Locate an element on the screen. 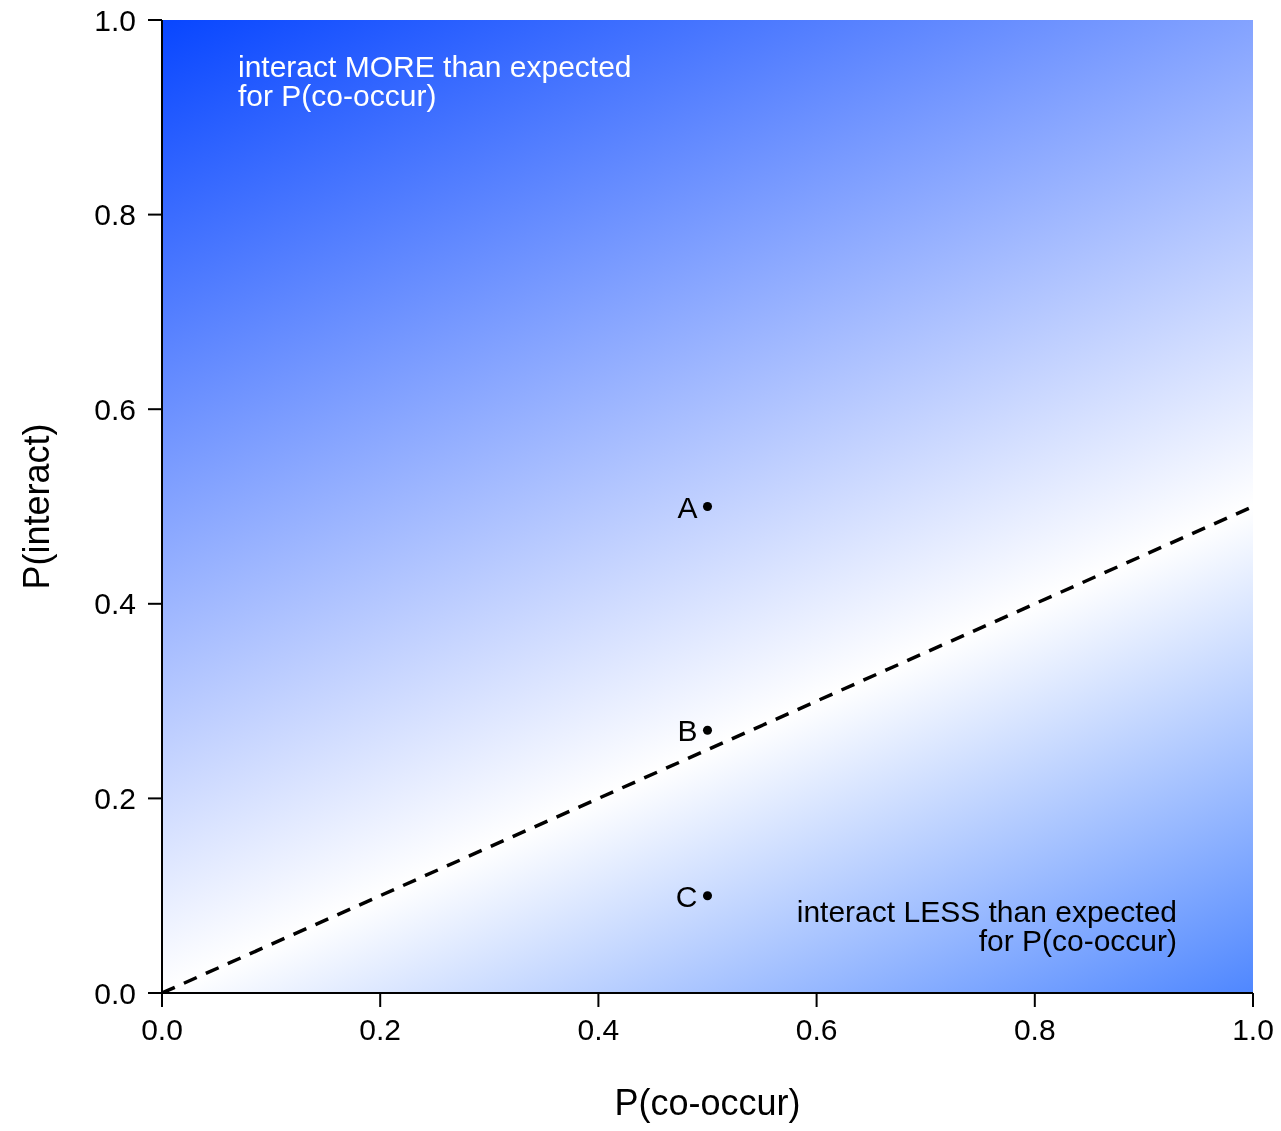 The width and height of the screenshot is (1281, 1131). data-label: A is located at coordinates (687, 507).